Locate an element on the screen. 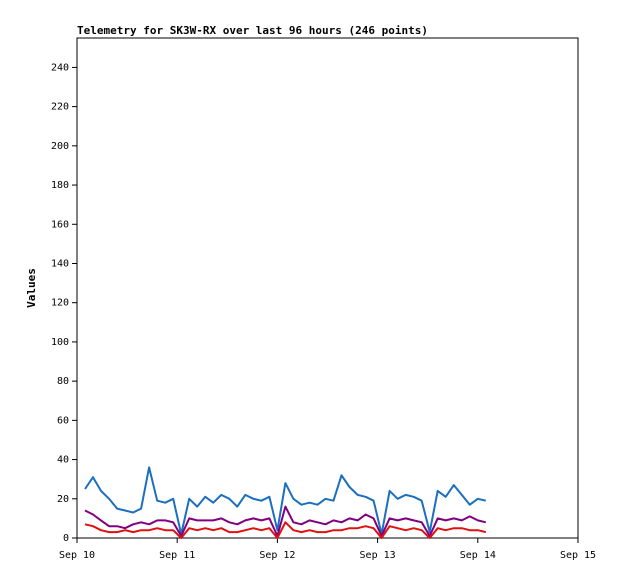 This screenshot has width=618, height=583. x-tick-label: Sep 11 is located at coordinates (177, 555).